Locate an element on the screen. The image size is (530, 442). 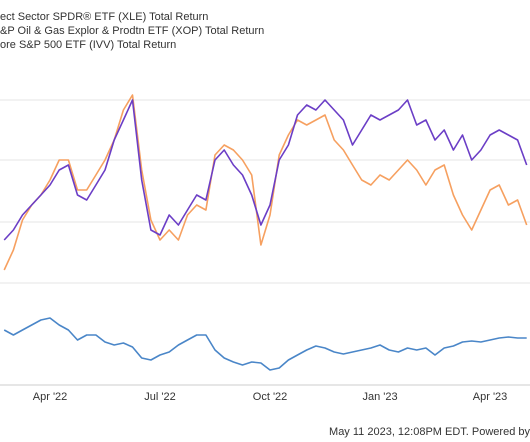
series-line is located at coordinates (265, 344).